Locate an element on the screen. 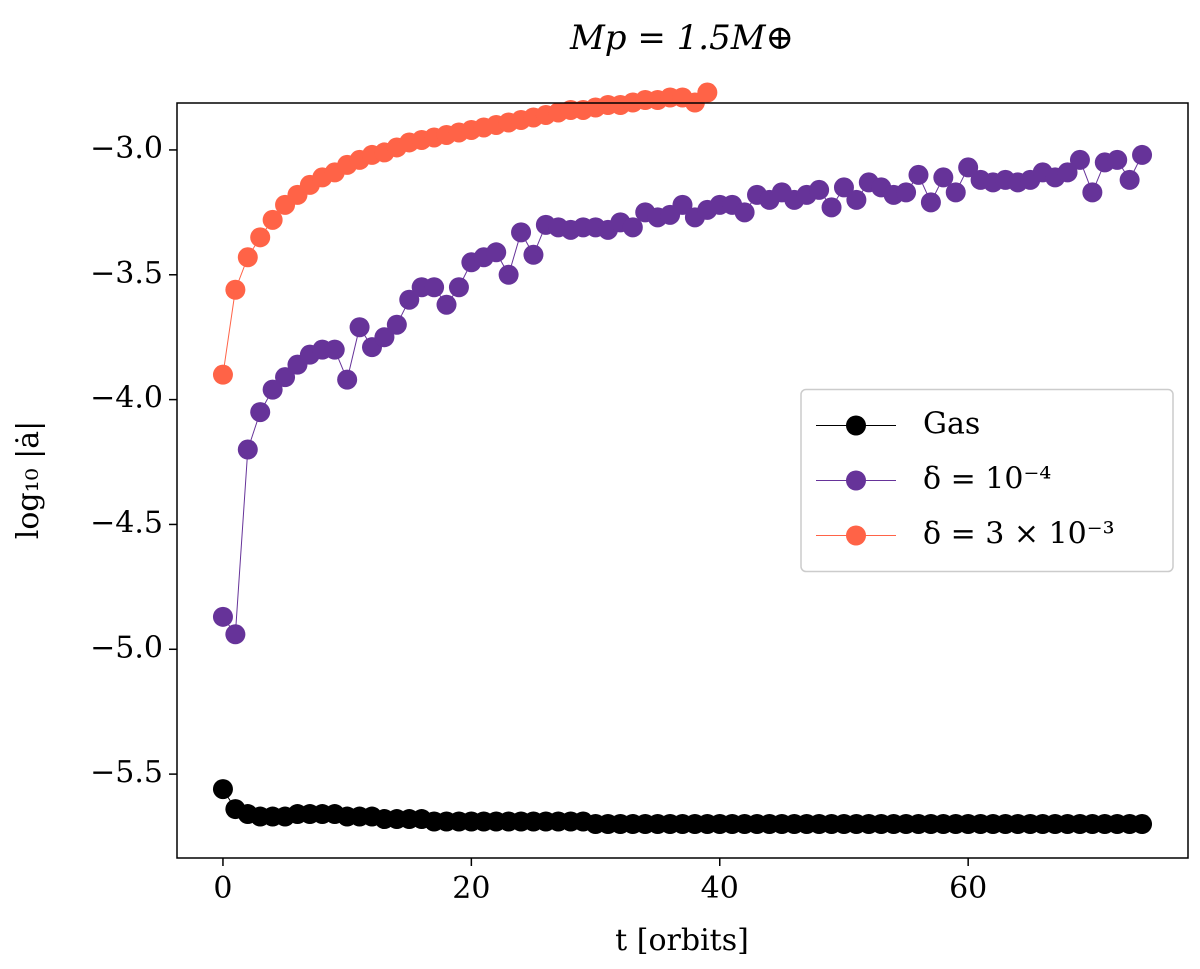 The width and height of the screenshot is (1200, 969). chart-title: Mp = 1.5M⊕ is located at coordinates (681, 38).